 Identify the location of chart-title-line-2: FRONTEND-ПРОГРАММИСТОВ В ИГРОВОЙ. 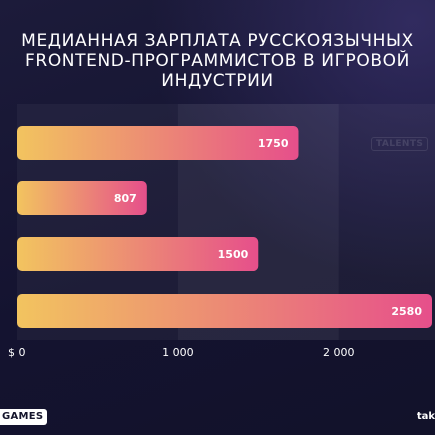
(217, 61).